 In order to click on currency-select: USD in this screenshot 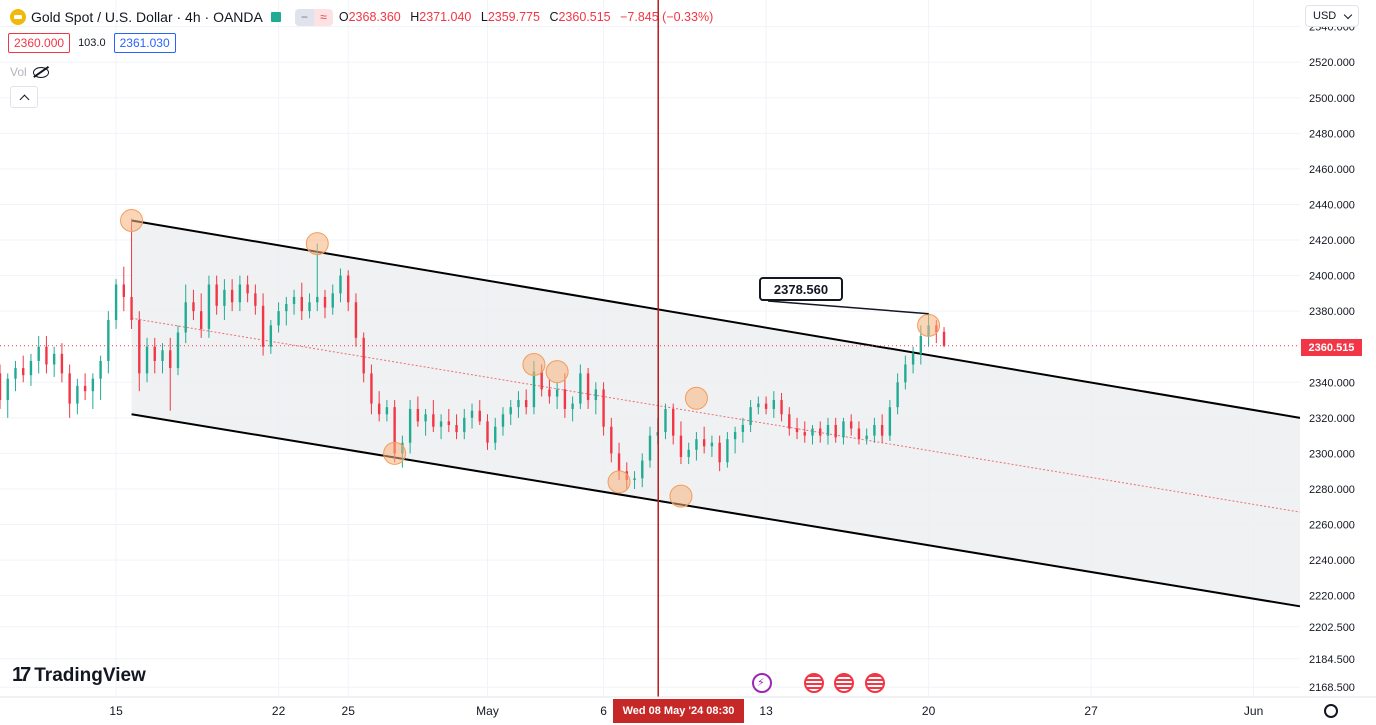, I will do `click(1332, 16)`.